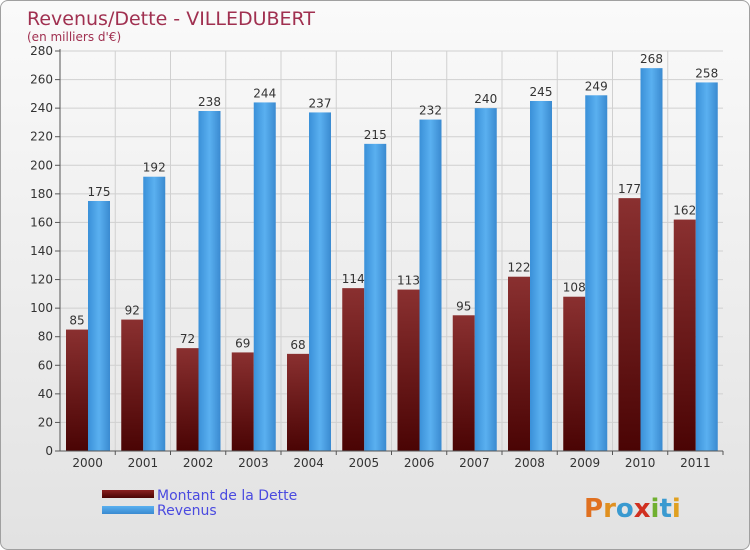 This screenshot has height=550, width=750. Describe the element at coordinates (41, 51) in the screenshot. I see `y-tick-label-280: 280` at that location.